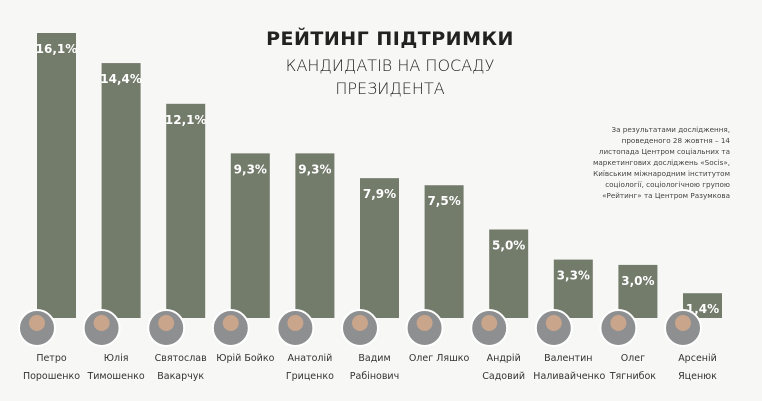  Describe the element at coordinates (379, 194) in the screenshot. I see `value-label: 7,9%` at that location.